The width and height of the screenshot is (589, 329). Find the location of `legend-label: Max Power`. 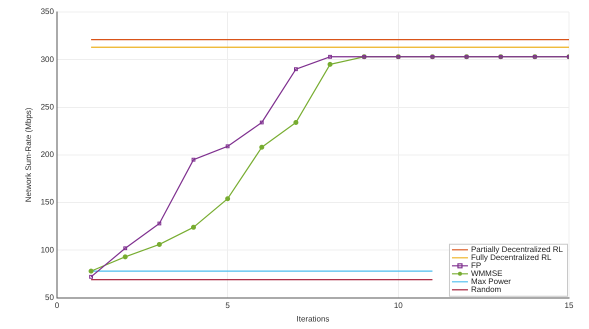

legend-label: Max Power is located at coordinates (491, 281).